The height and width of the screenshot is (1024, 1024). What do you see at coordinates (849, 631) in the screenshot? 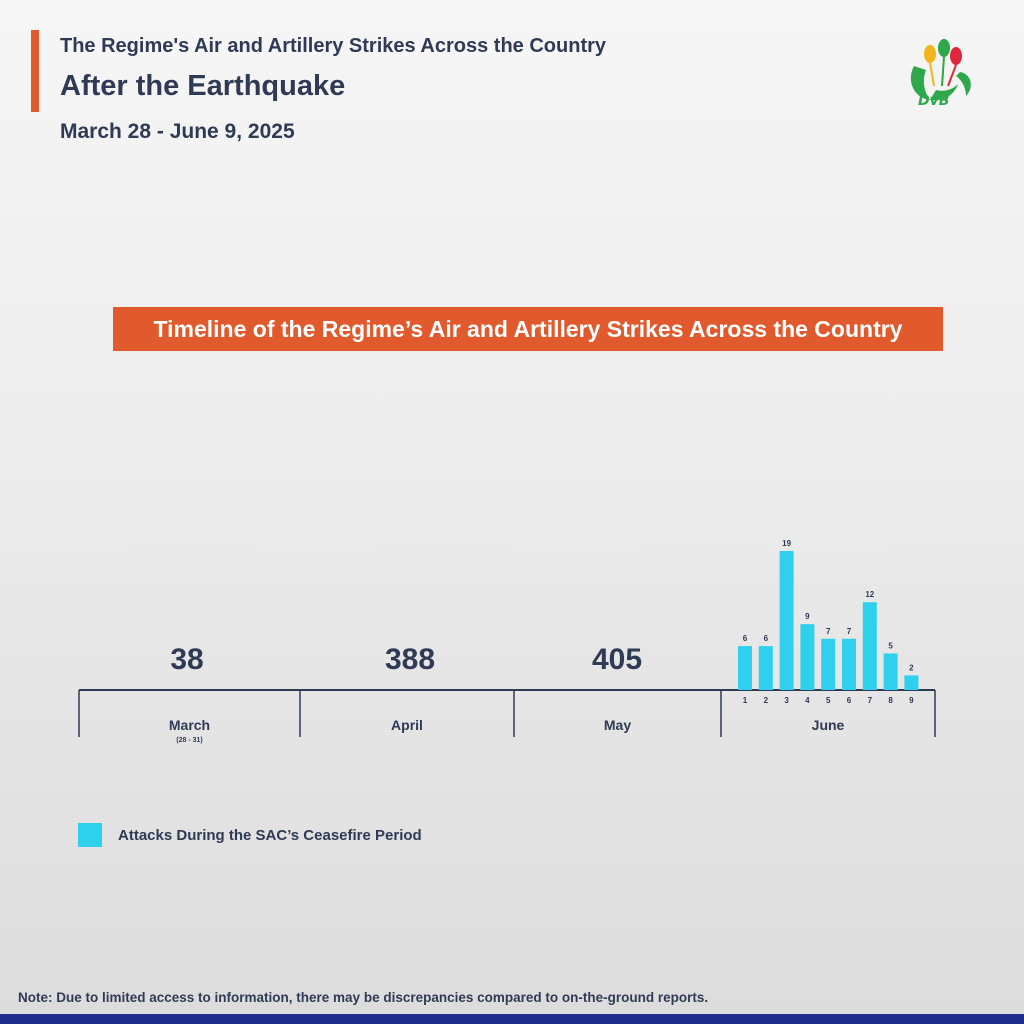
I see `june-bar-value-6: 7` at bounding box center [849, 631].